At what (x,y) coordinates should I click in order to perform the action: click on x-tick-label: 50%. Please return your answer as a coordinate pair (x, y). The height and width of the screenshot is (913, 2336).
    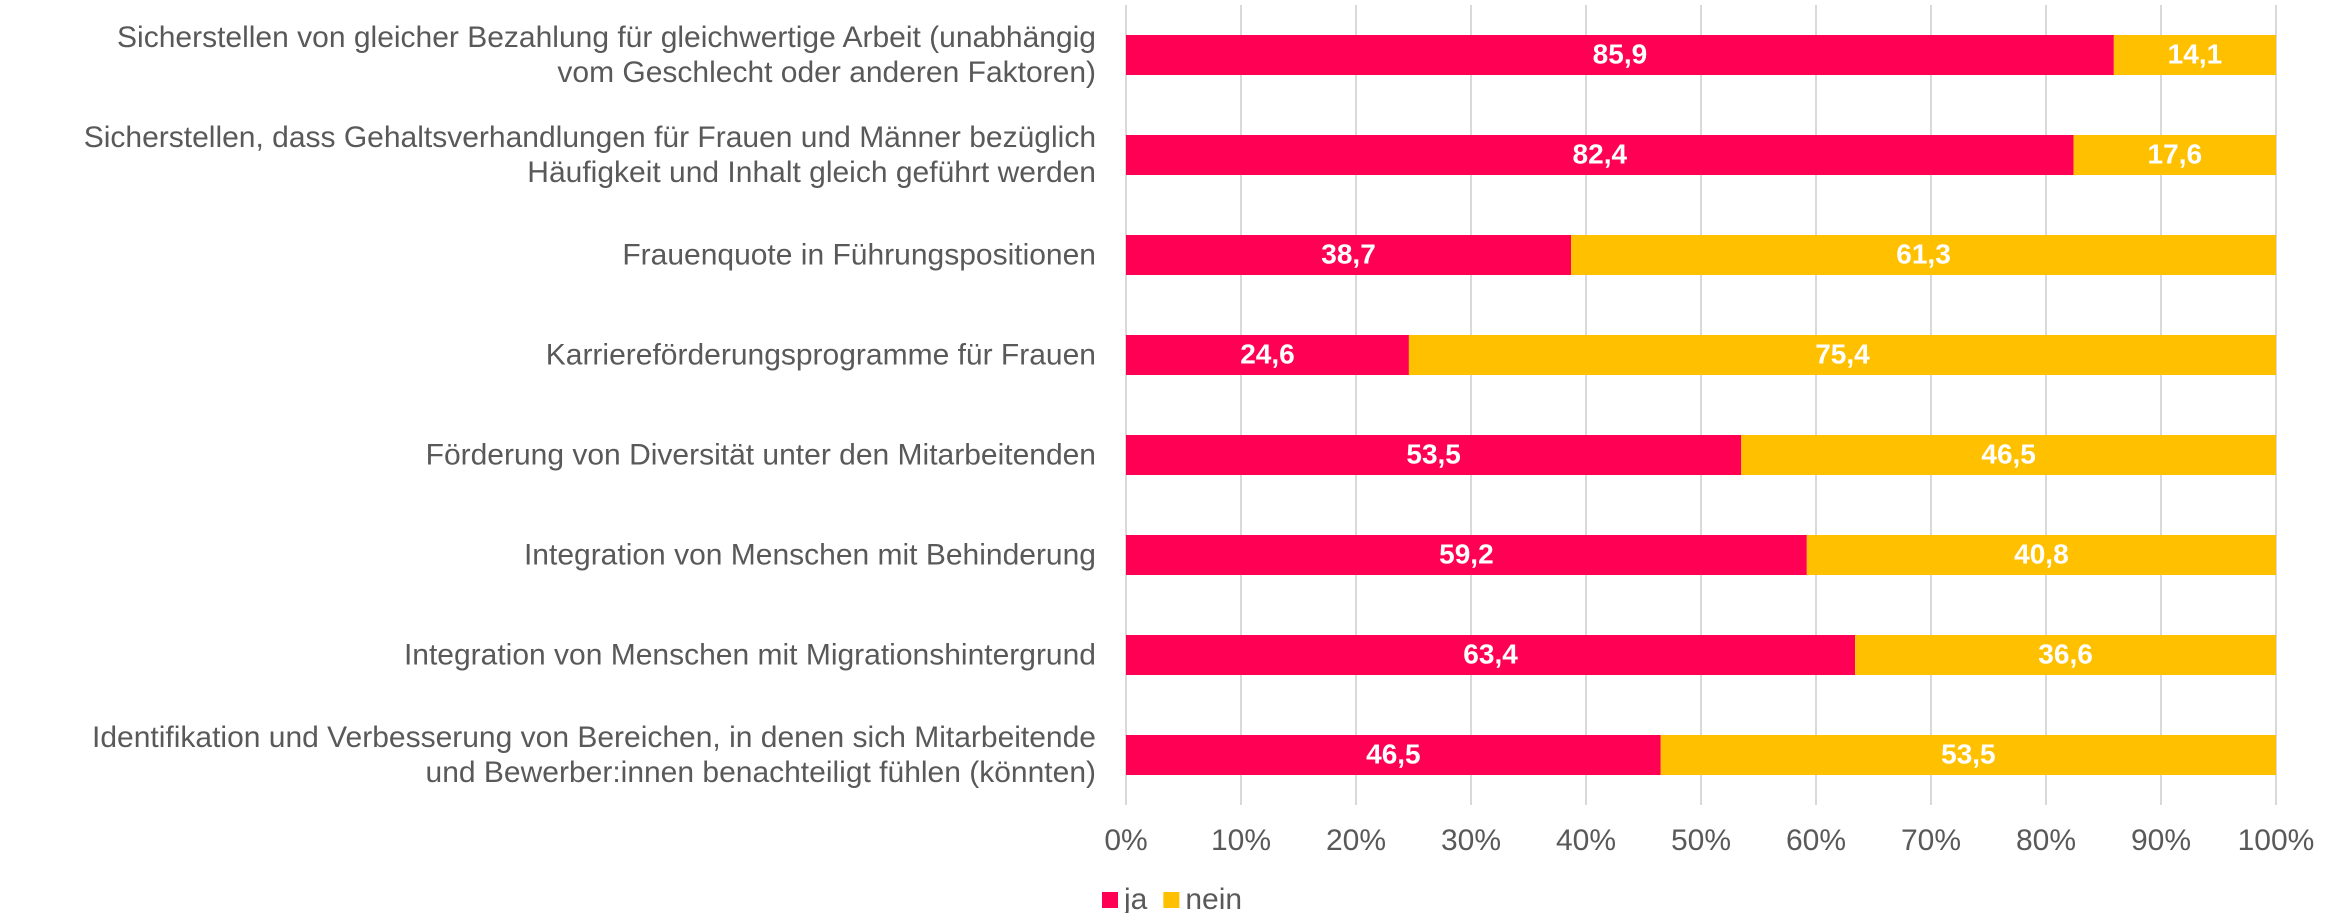
    Looking at the image, I should click on (1701, 840).